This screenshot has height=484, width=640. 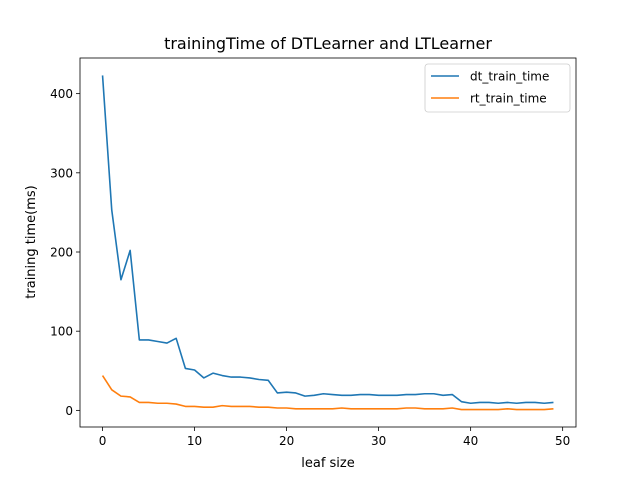 I want to click on x-tick-label: 50, so click(x=562, y=441).